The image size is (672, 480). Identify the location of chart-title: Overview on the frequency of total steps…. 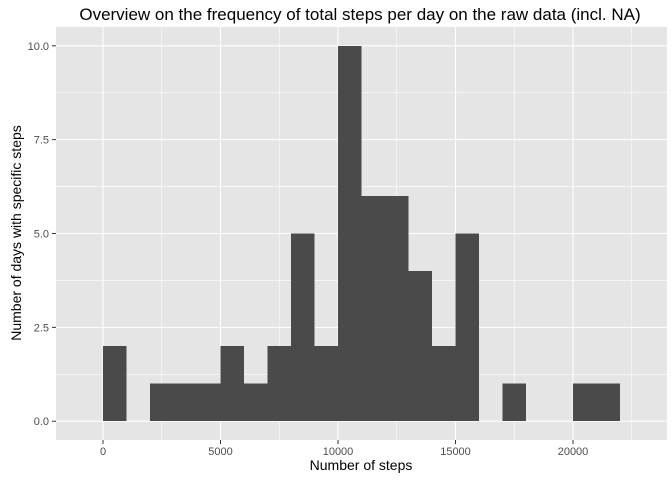
(359, 14).